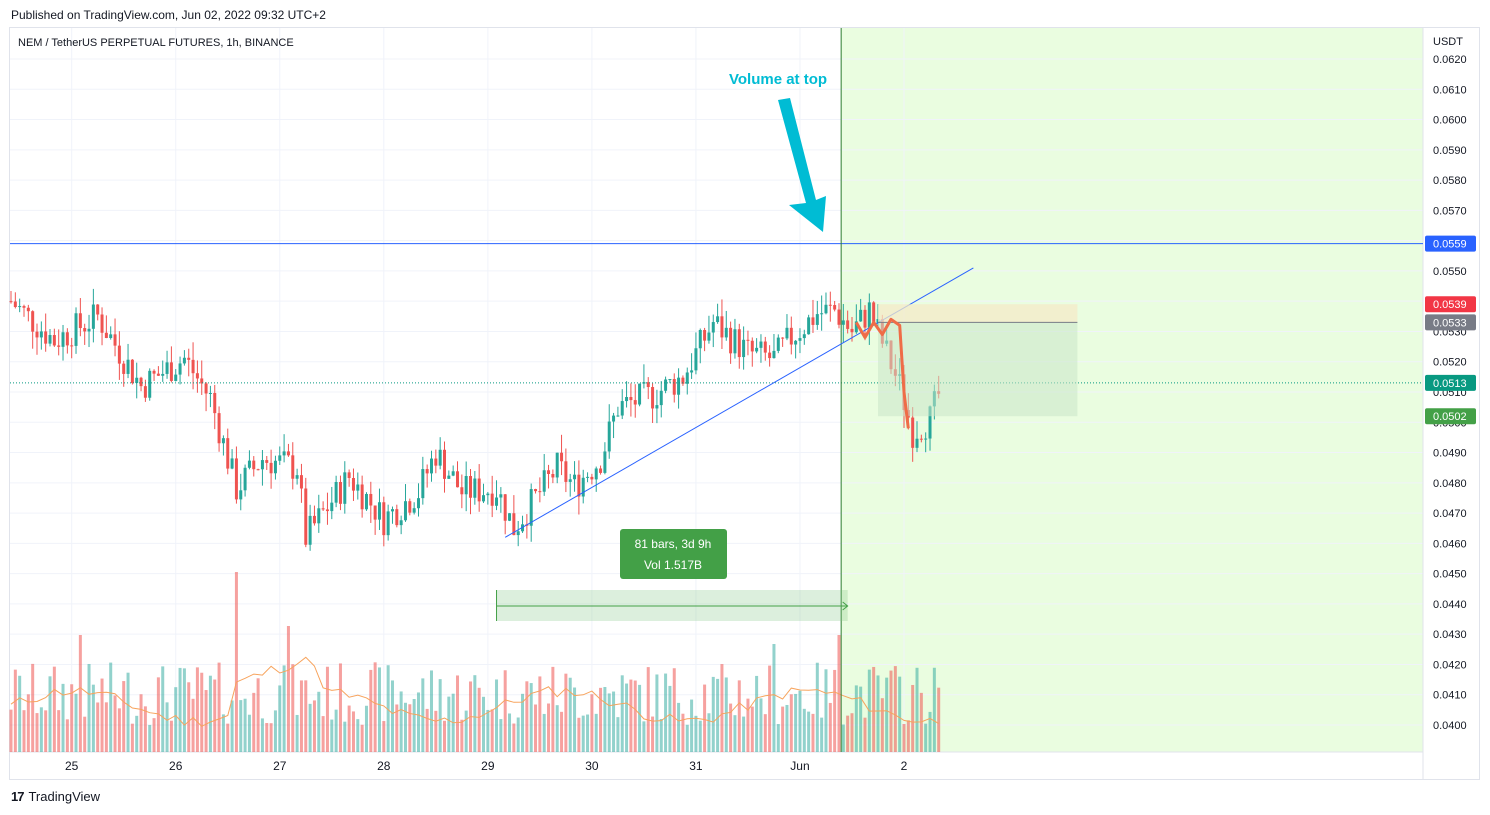  Describe the element at coordinates (1450, 514) in the screenshot. I see `price-tick-label: 0.0470` at that location.